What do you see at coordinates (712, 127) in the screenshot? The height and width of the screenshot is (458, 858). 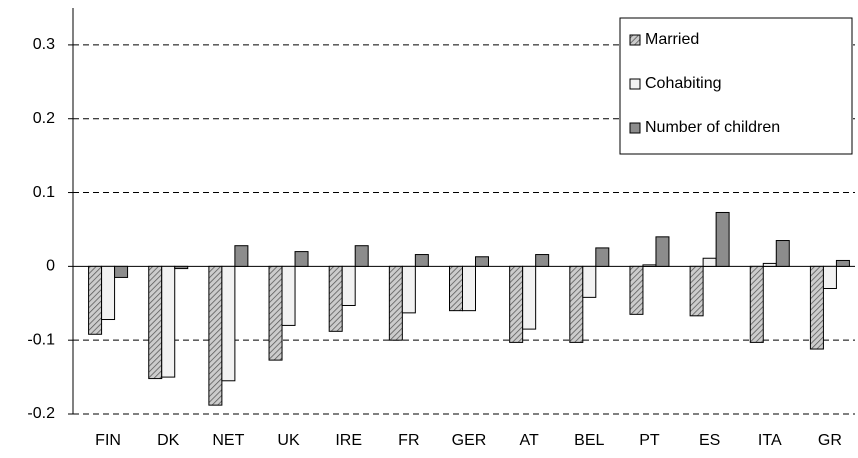 I see `legend-label: Number of children` at bounding box center [712, 127].